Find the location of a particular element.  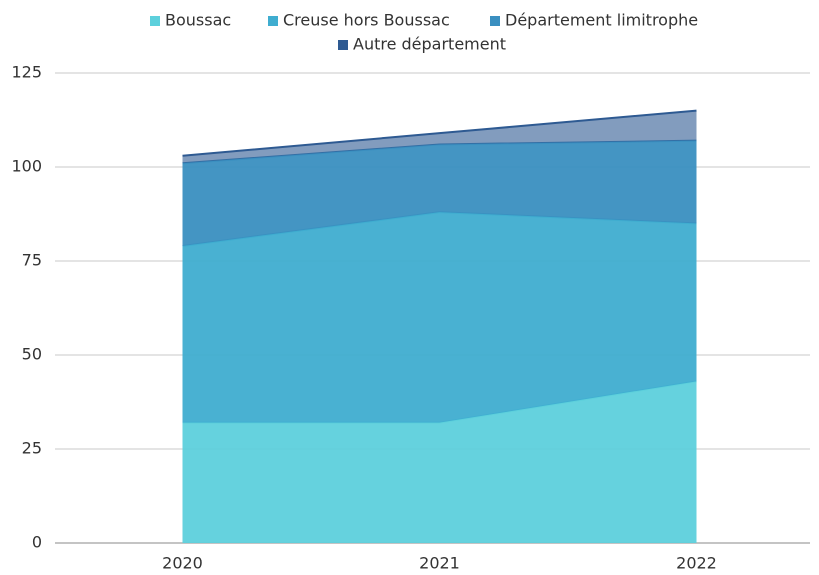

legend-label: Creuse hors Boussac is located at coordinates (366, 20).